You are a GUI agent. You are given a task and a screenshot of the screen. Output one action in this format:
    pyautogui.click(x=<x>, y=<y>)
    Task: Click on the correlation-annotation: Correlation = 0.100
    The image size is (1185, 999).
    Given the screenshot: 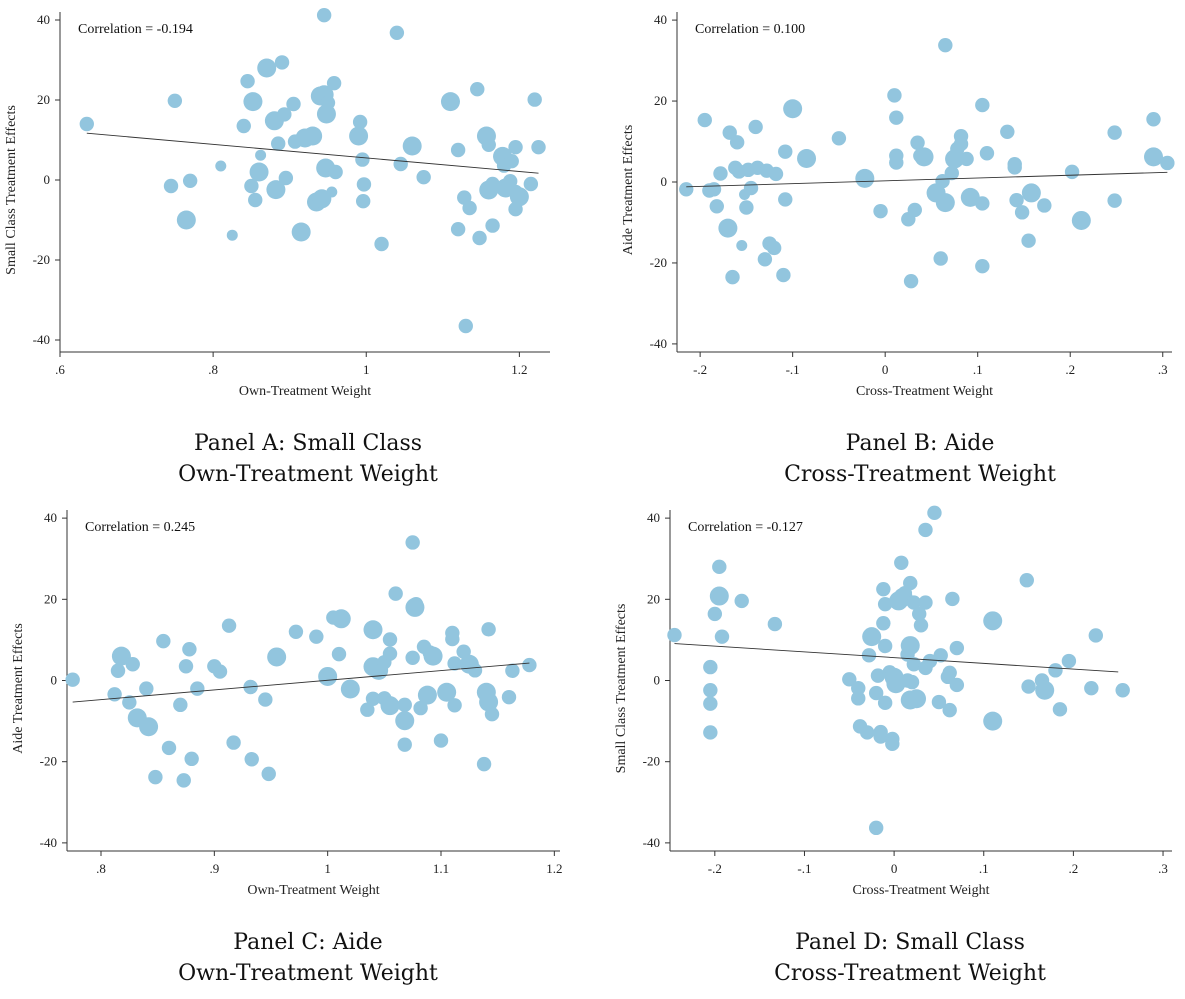 What is the action you would take?
    pyautogui.click(x=750, y=29)
    